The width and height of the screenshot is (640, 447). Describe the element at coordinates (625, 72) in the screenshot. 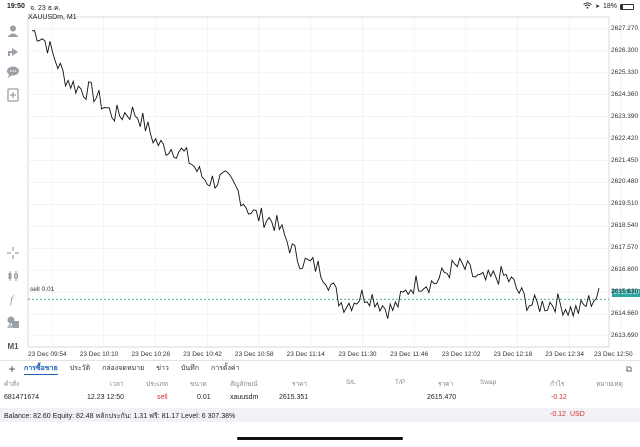

I see `y-tick-label: 2625.330` at that location.